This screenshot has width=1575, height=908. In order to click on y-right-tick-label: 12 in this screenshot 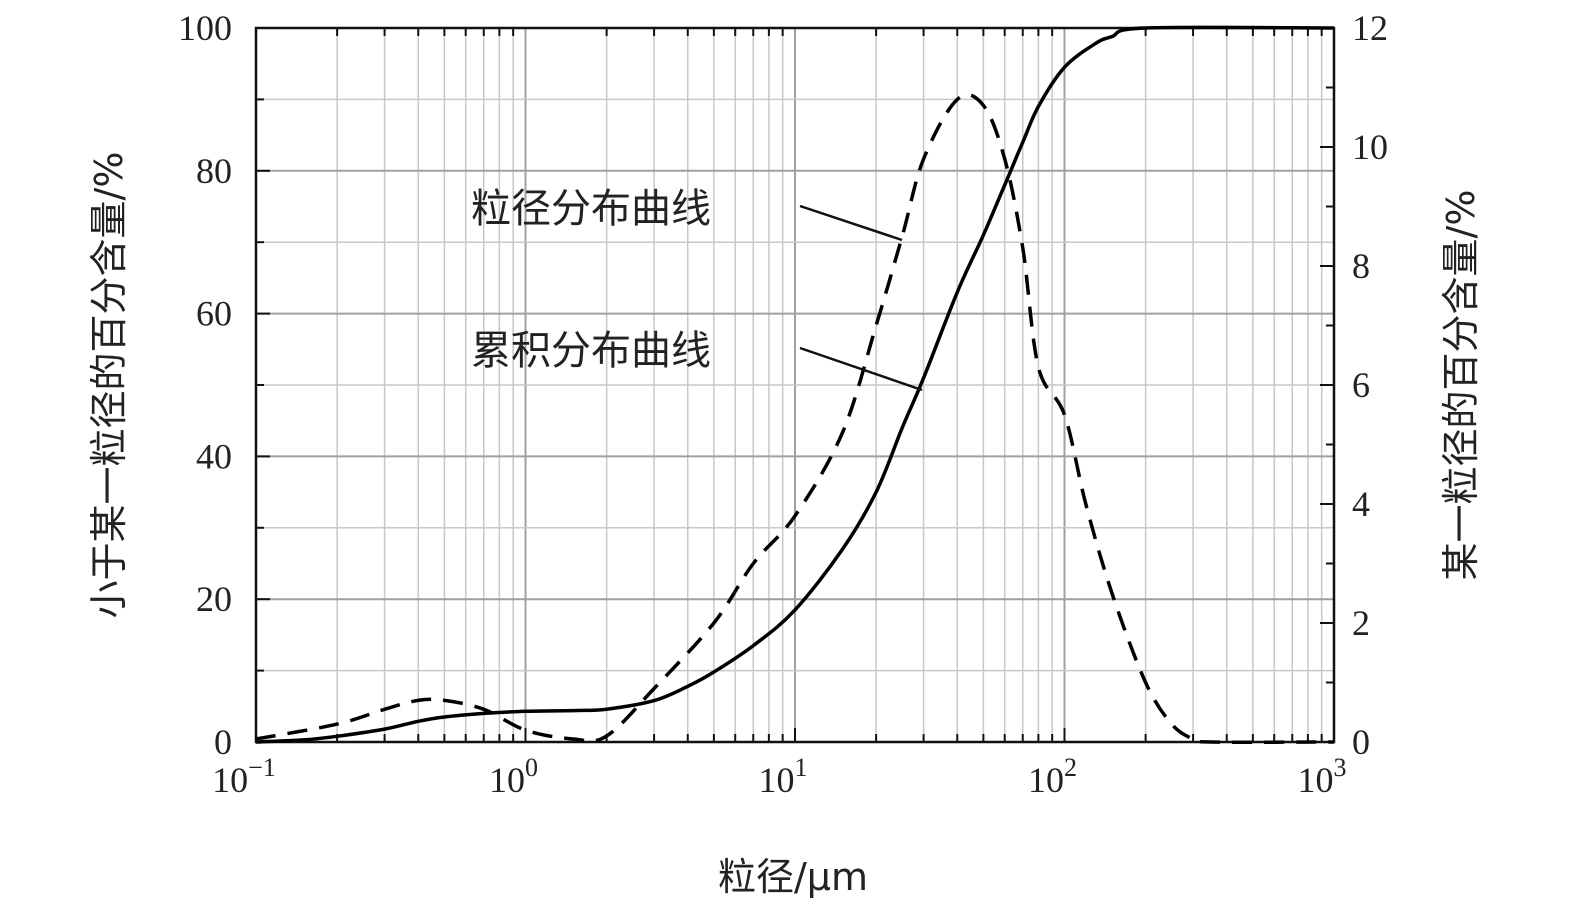, I will do `click(1370, 28)`.